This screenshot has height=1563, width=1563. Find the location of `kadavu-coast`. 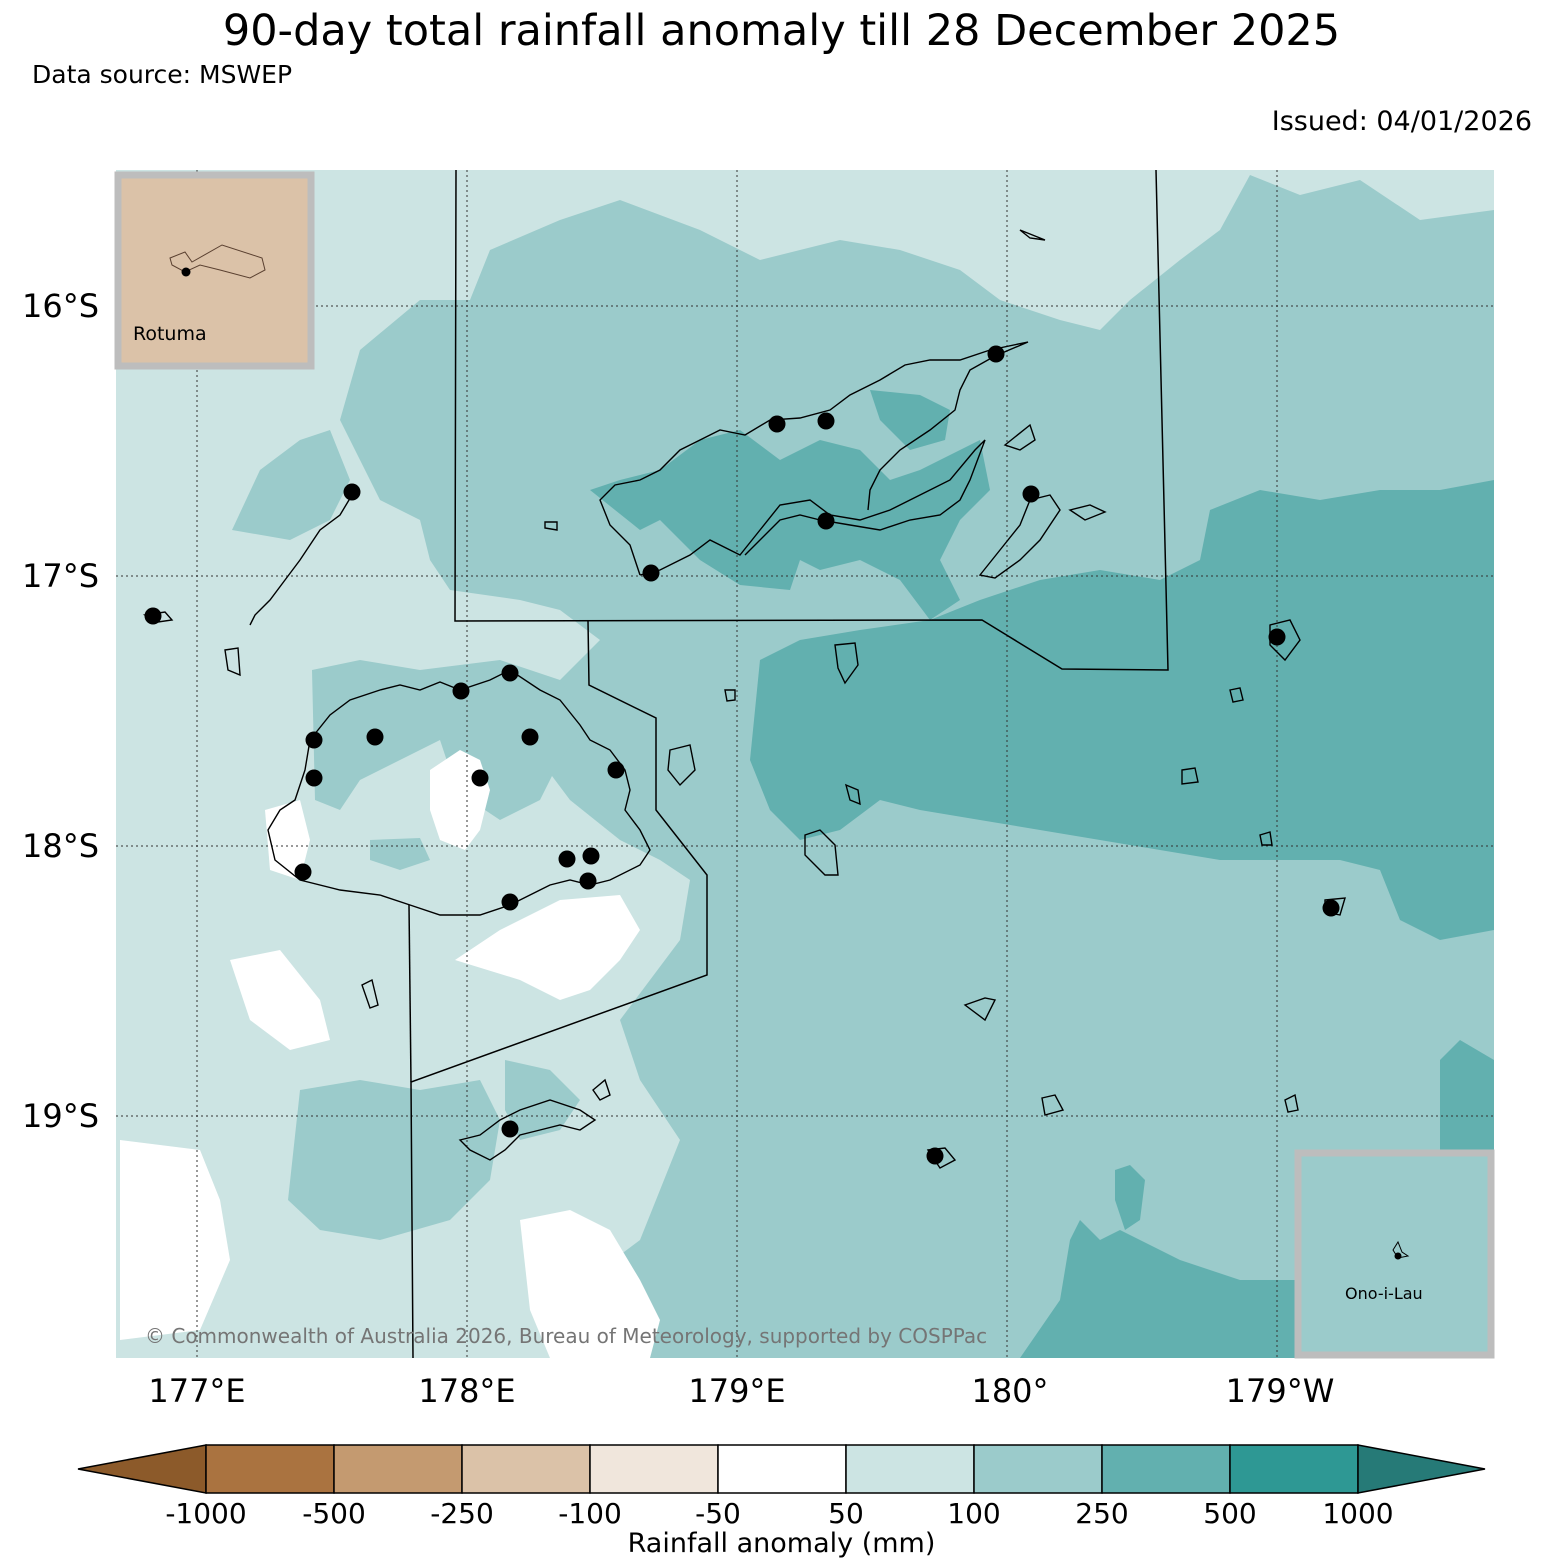

kadavu-coast is located at coordinates (527, 1130).